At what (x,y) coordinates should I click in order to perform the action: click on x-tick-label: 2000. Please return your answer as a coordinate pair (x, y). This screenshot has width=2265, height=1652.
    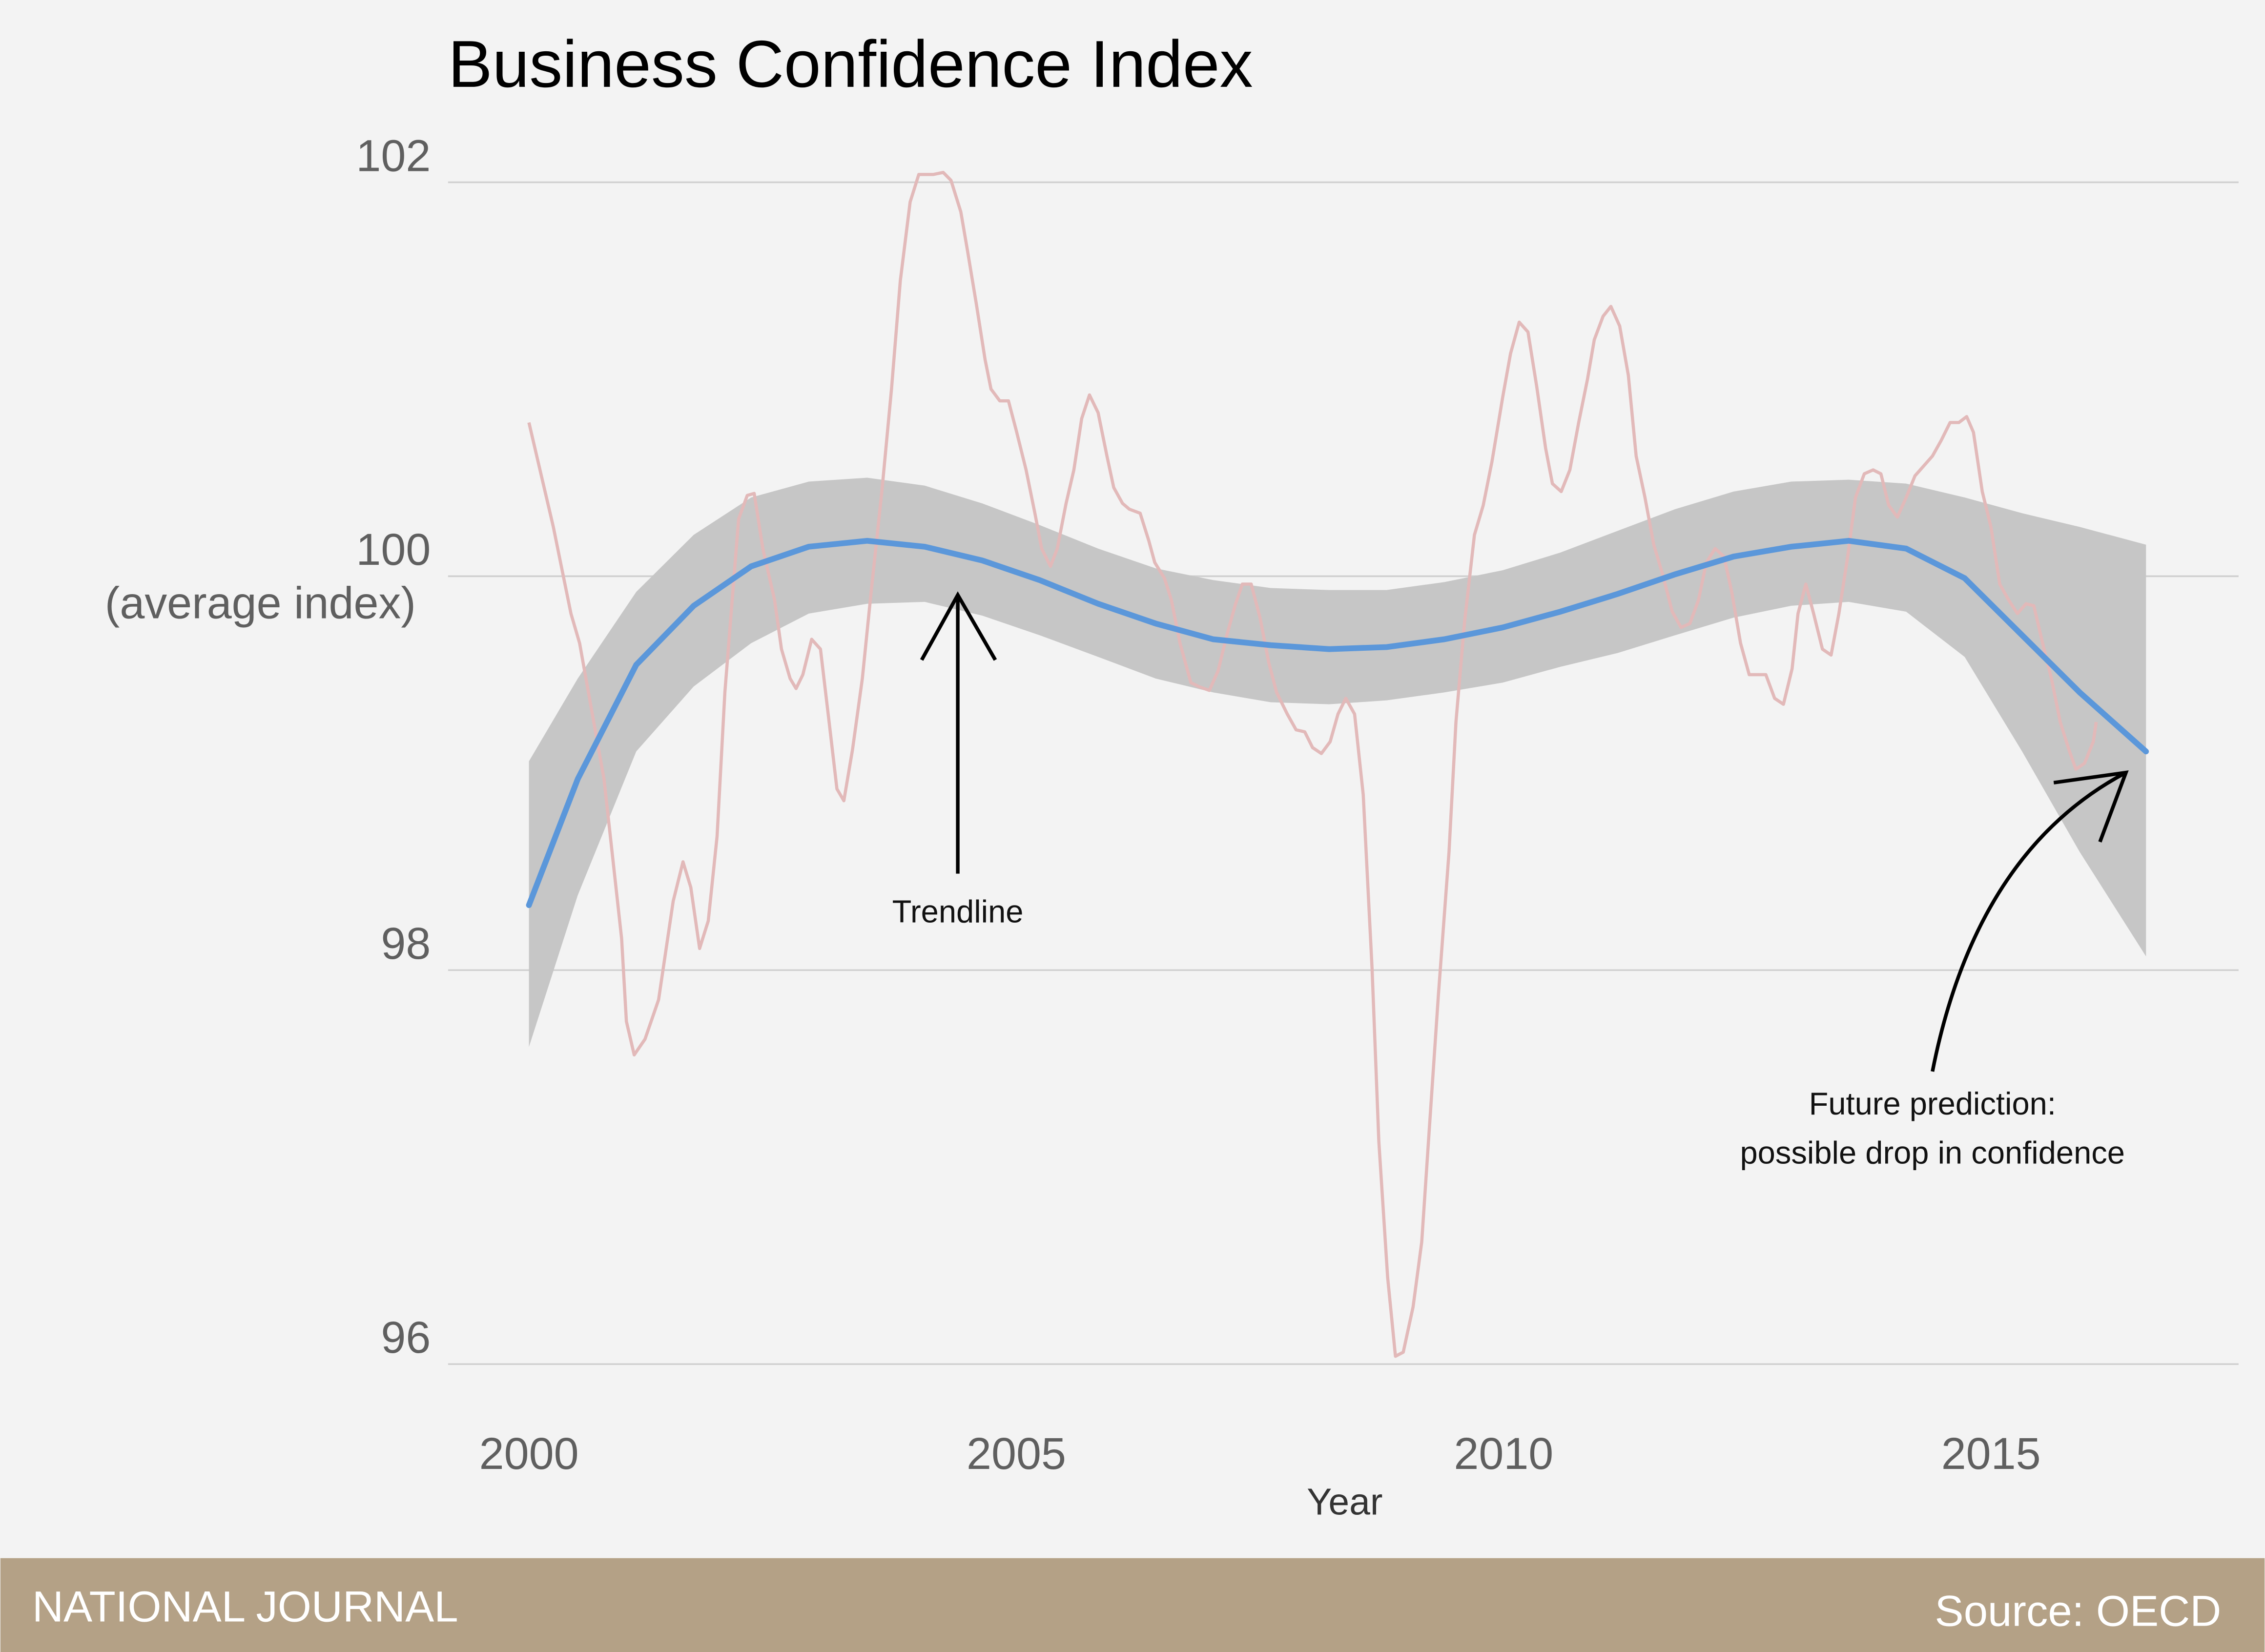
    Looking at the image, I should click on (529, 1454).